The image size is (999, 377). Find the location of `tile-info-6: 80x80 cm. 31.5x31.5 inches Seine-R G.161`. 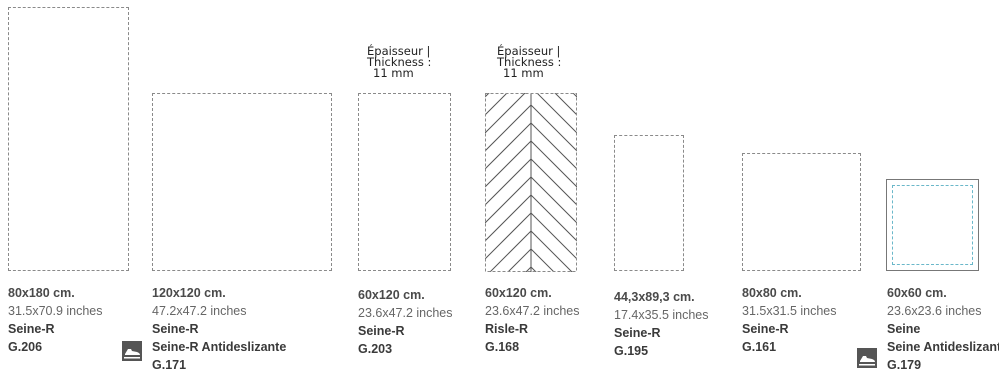

tile-info-6: 80x80 cm. 31.5x31.5 inches Seine-R G.161 is located at coordinates (789, 320).